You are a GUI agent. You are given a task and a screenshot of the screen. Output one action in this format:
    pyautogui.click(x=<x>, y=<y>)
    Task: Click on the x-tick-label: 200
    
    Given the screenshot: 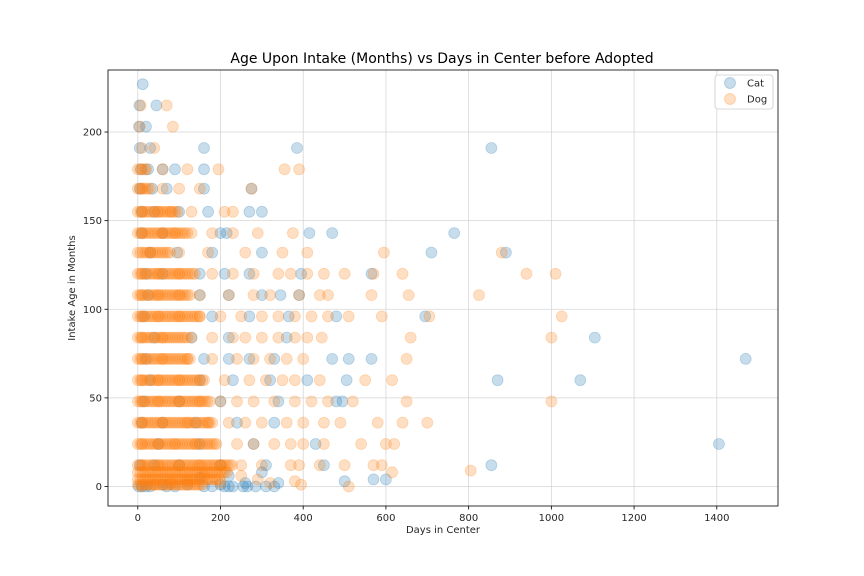 What is the action you would take?
    pyautogui.click(x=220, y=518)
    